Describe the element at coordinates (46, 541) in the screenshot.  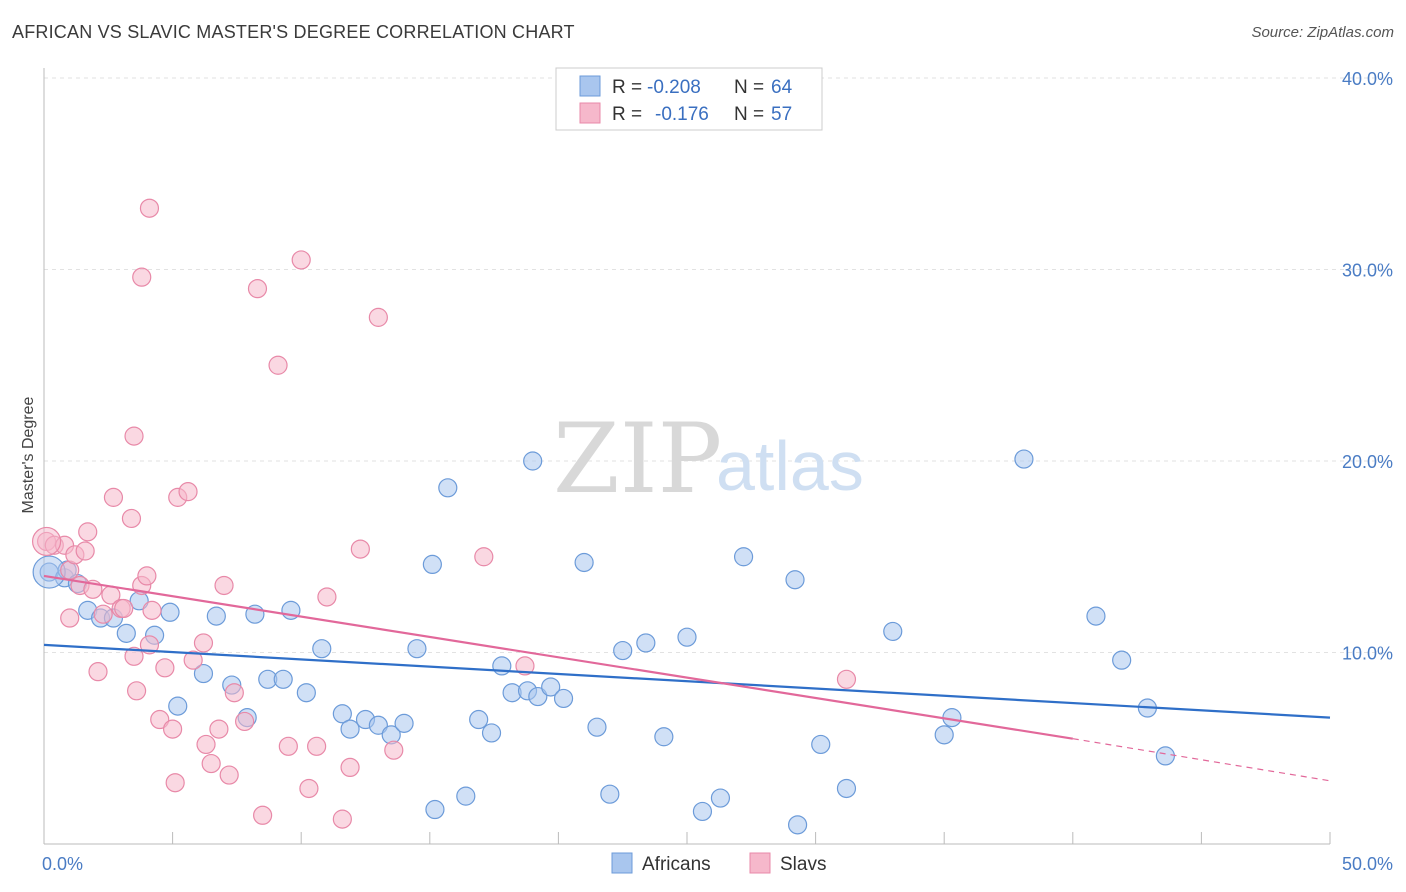
I see `slav-point-cluster` at that location.